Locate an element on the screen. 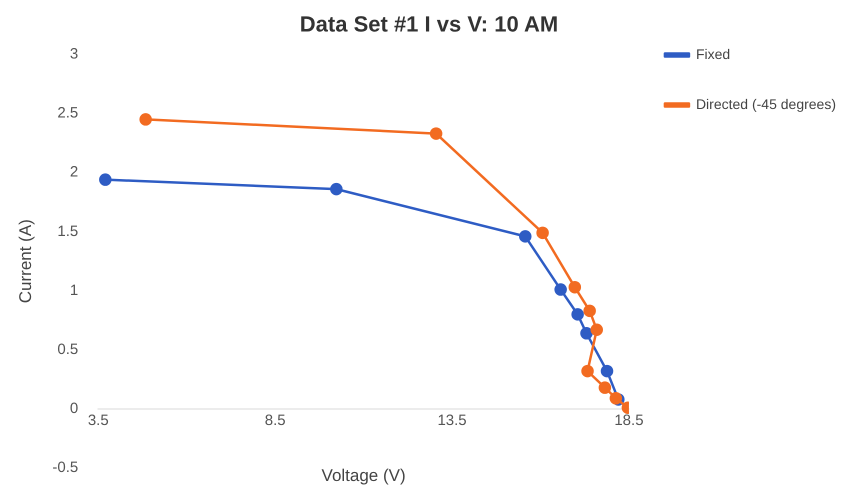 This screenshot has height=497, width=864. y-tick-label: 0.5 is located at coordinates (67, 349).